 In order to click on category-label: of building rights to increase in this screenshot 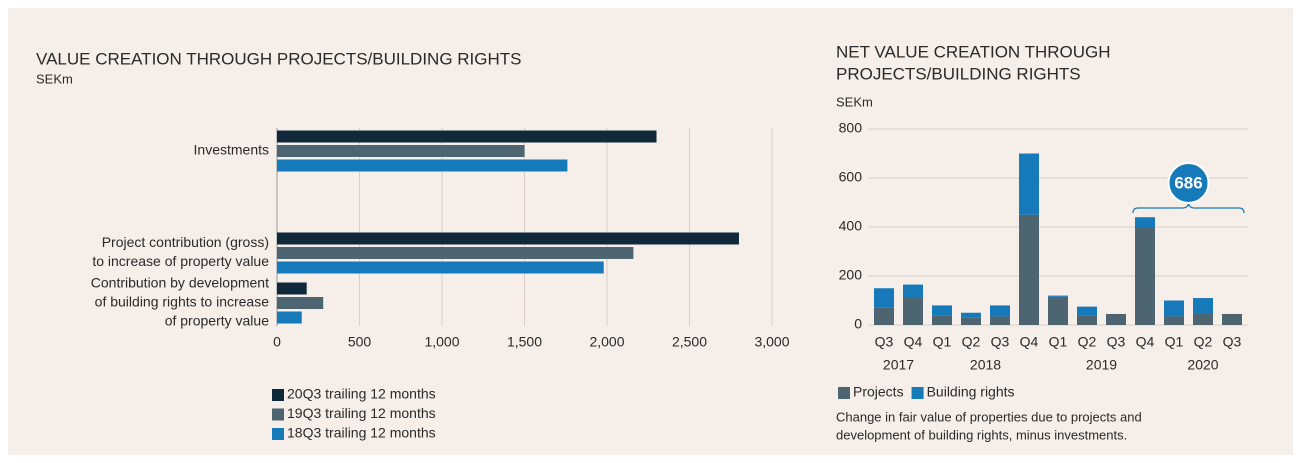, I will do `click(182, 302)`.